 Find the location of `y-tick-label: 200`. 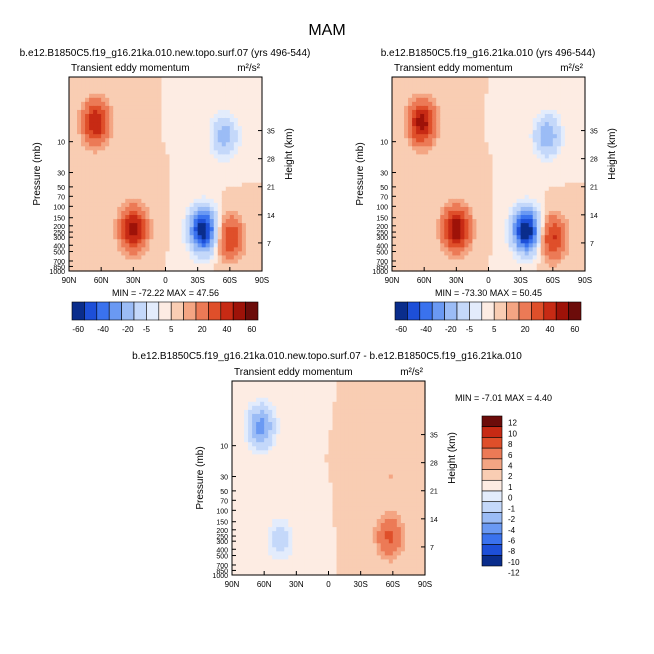

y-tick-label: 200 is located at coordinates (59, 227).